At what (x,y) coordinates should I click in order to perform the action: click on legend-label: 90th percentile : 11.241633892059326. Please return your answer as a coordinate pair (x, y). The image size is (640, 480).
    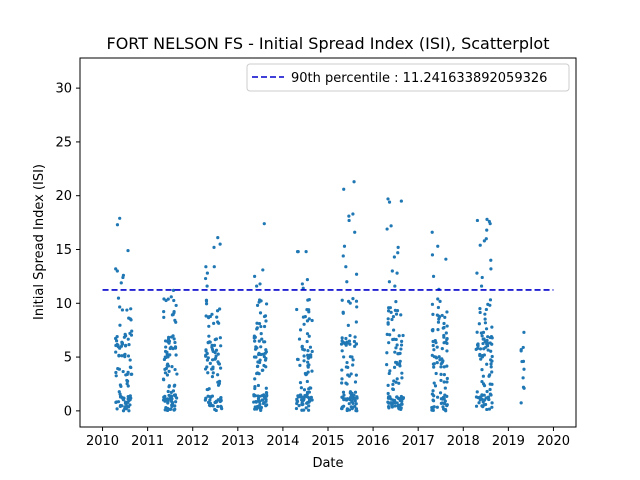
    Looking at the image, I should click on (419, 78).